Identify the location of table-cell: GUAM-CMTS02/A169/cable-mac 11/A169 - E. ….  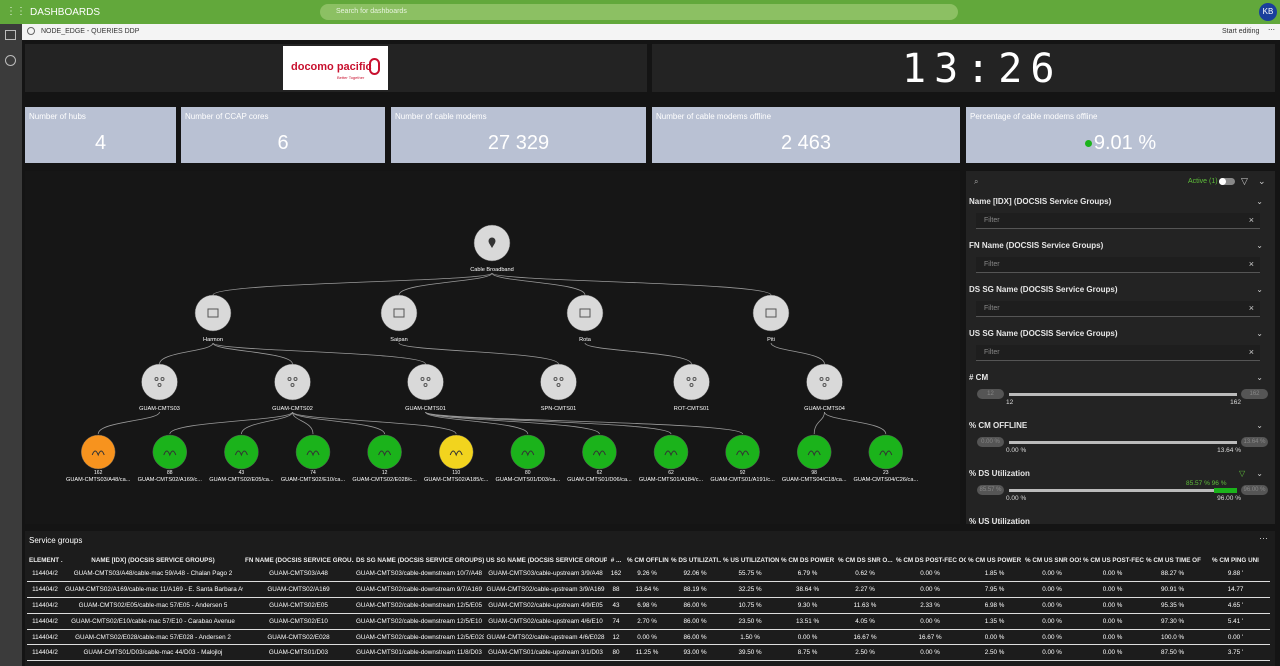
(153, 590).